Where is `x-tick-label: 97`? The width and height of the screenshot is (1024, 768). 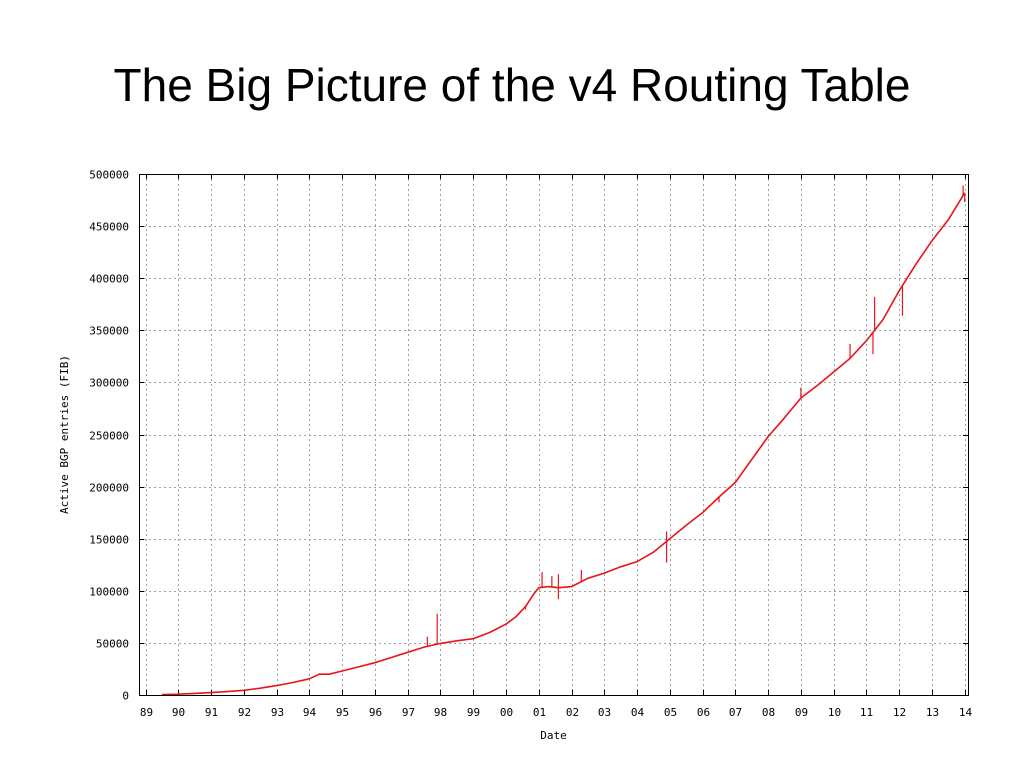 x-tick-label: 97 is located at coordinates (408, 712).